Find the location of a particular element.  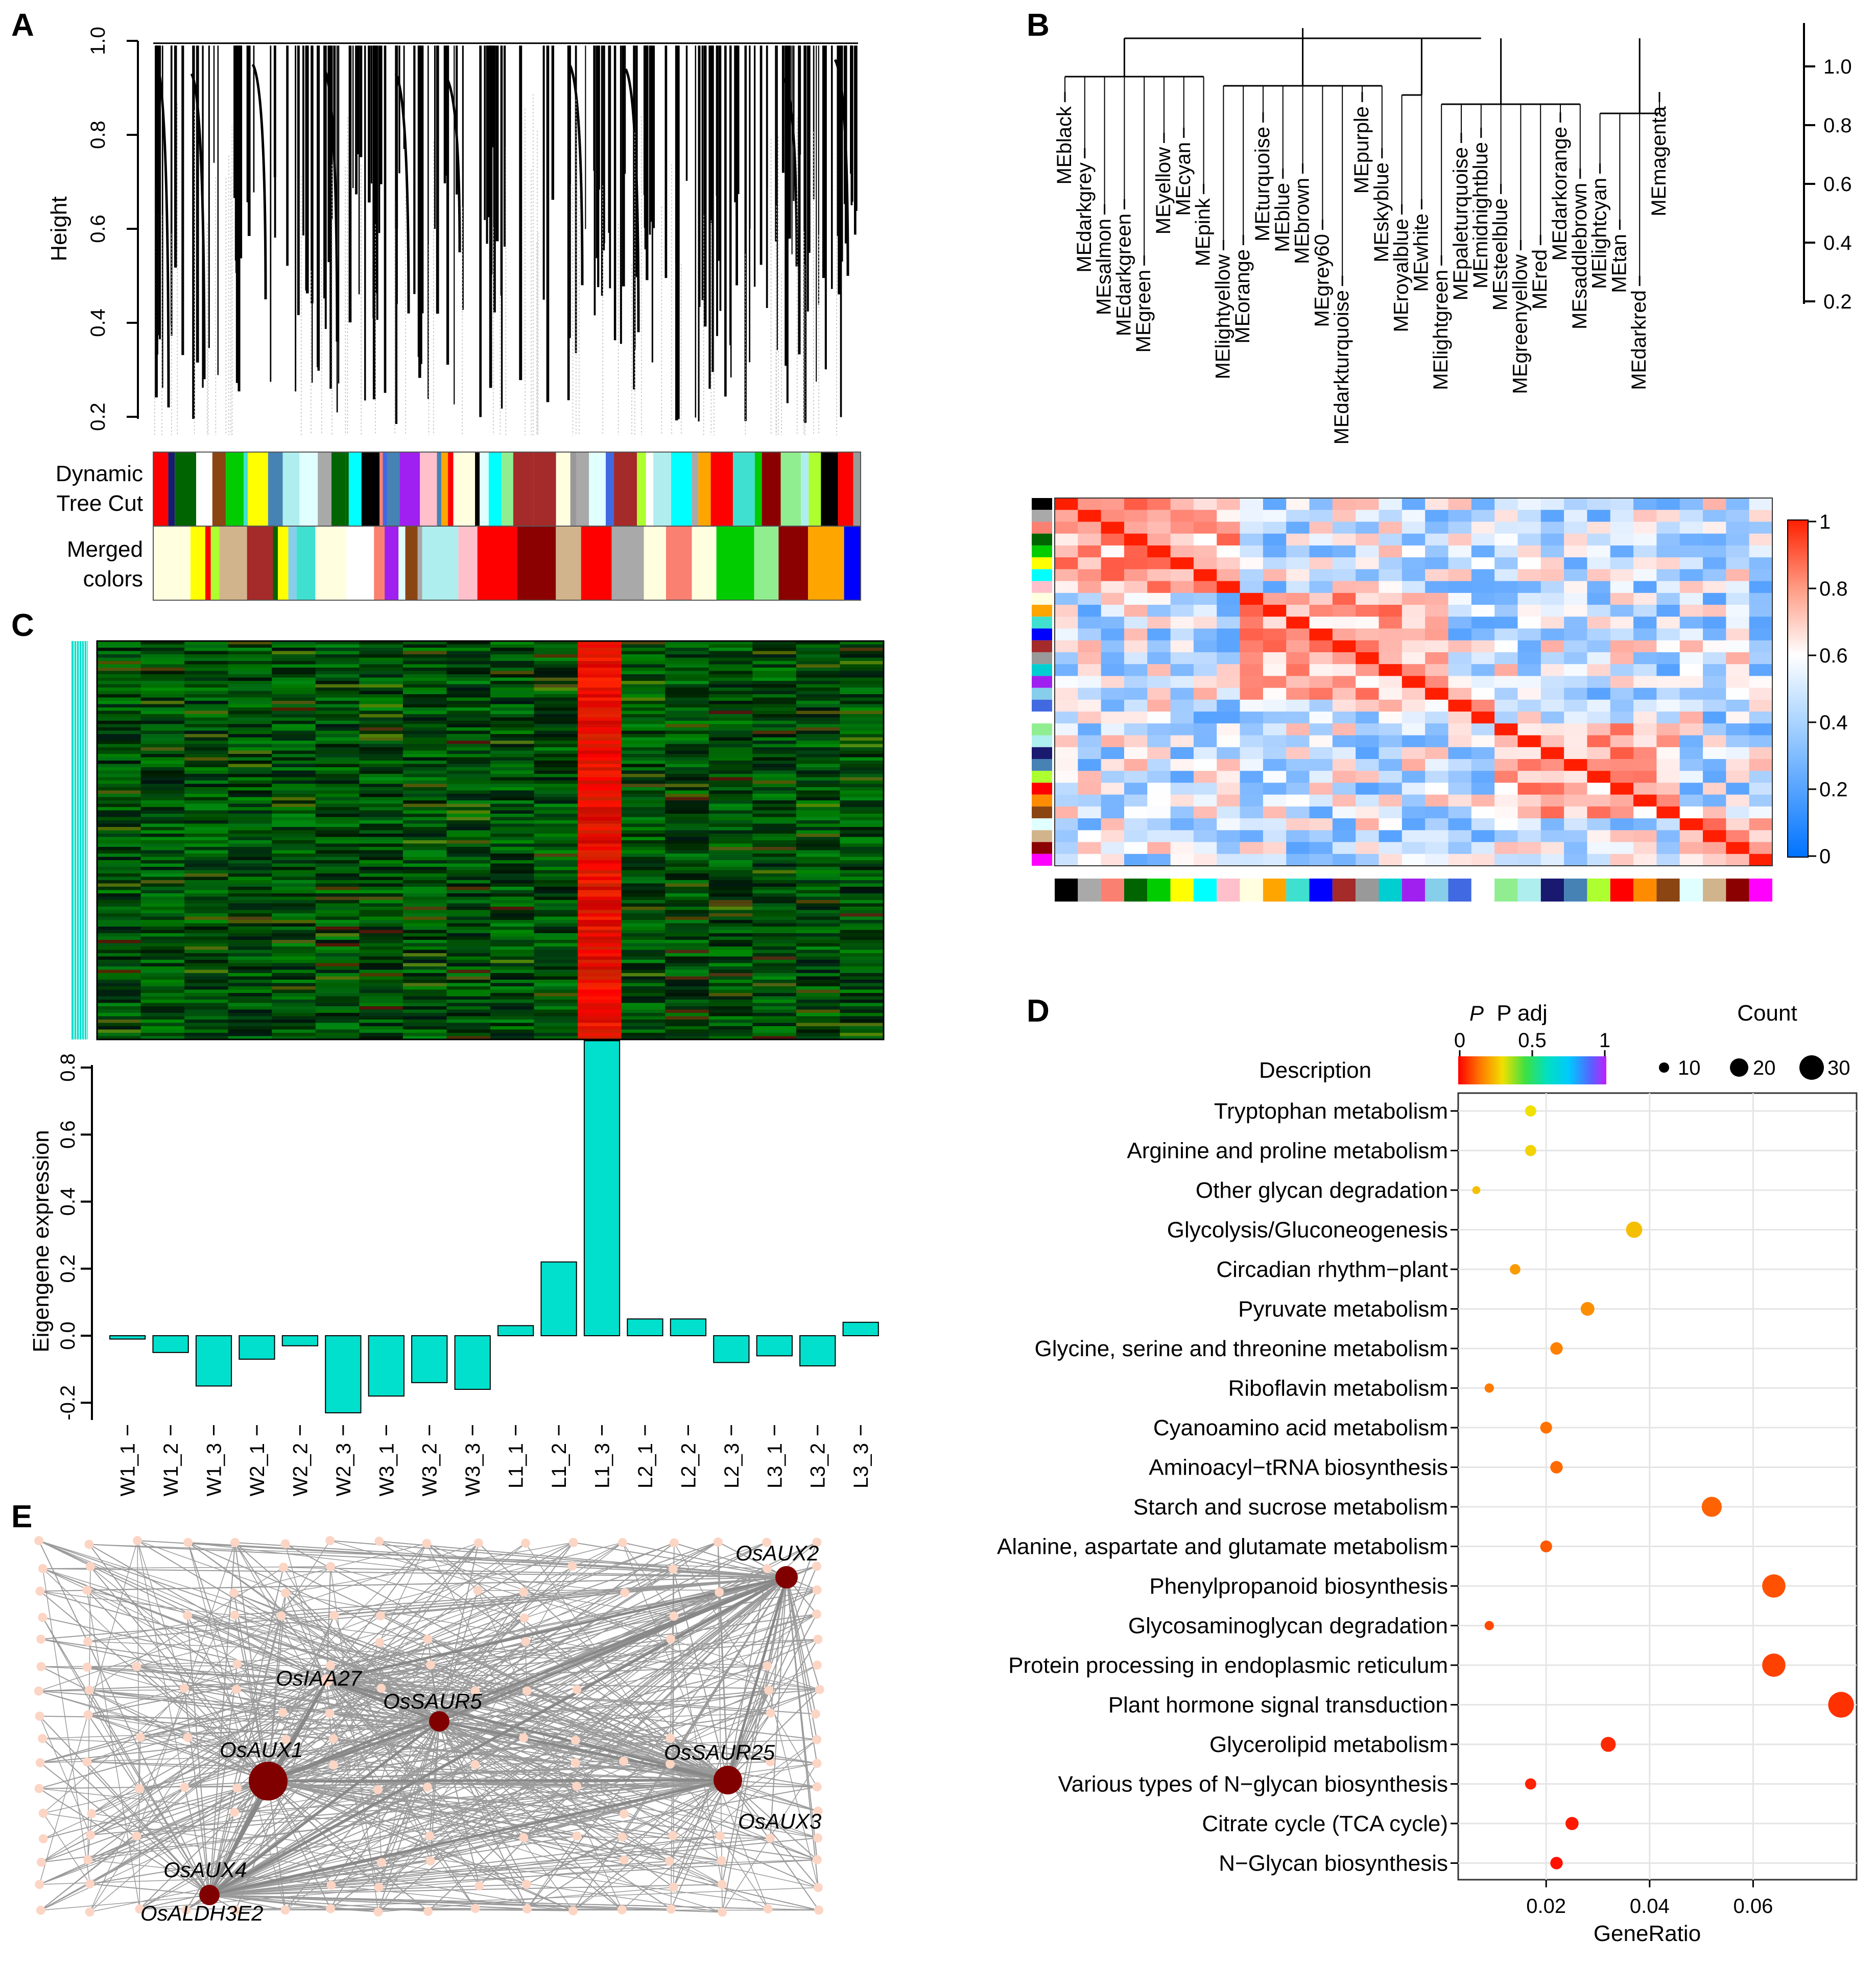

eigengene-bar is located at coordinates (127, 1337).